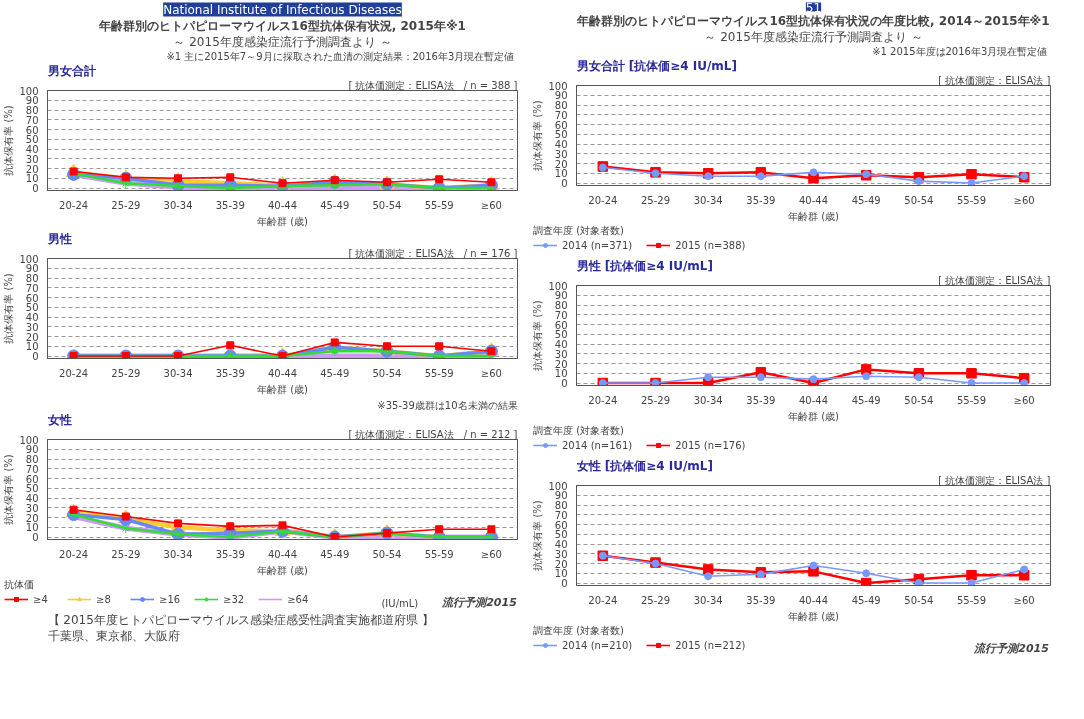  I want to click on chart-title: 男性, so click(59, 238).